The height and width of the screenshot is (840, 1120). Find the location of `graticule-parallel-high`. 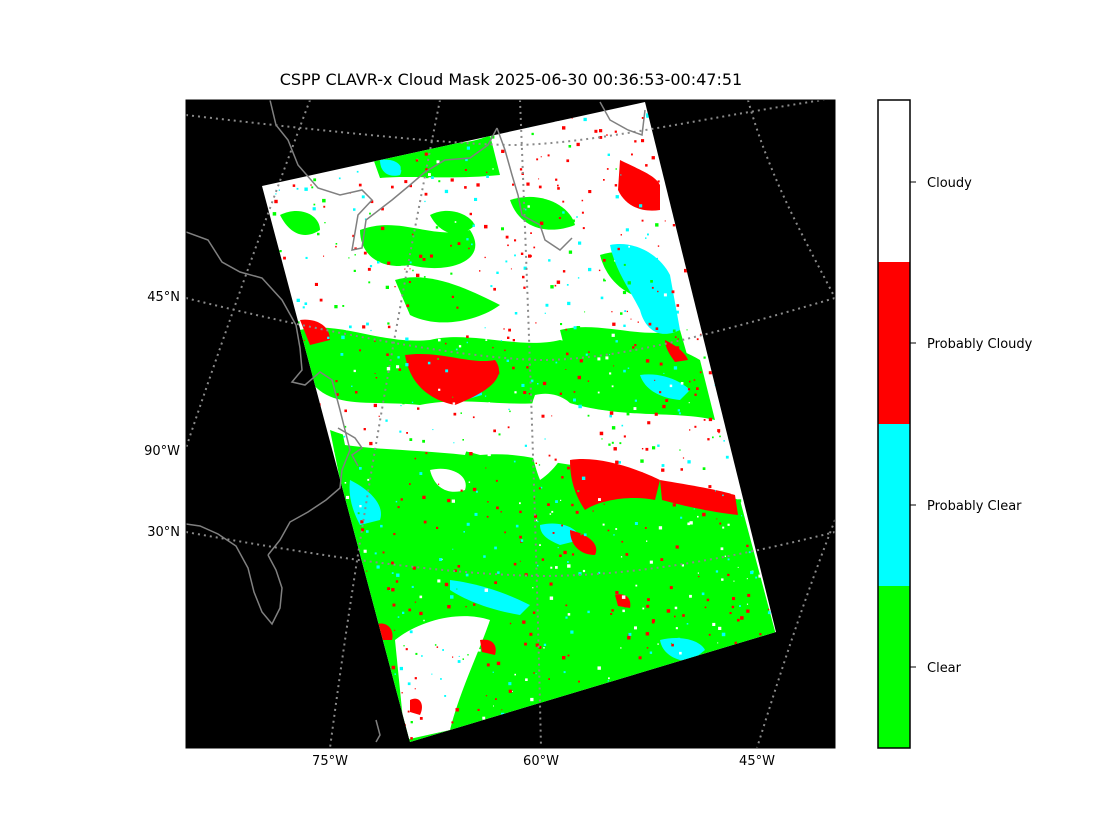

graticule-parallel-high is located at coordinates (507, 123).